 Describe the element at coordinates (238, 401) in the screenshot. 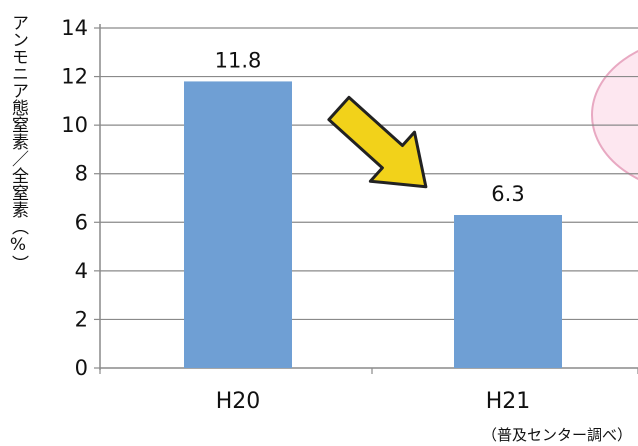

I see `x-category-label: H20` at that location.